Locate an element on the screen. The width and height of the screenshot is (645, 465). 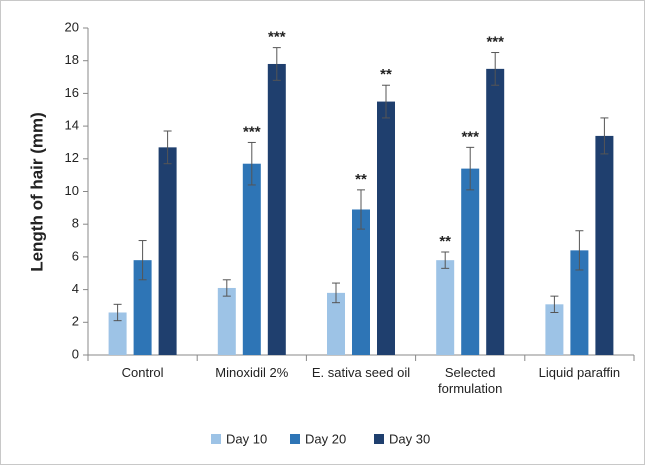
x-tick-wrap: E. sativa seed oil is located at coordinates (361, 372).